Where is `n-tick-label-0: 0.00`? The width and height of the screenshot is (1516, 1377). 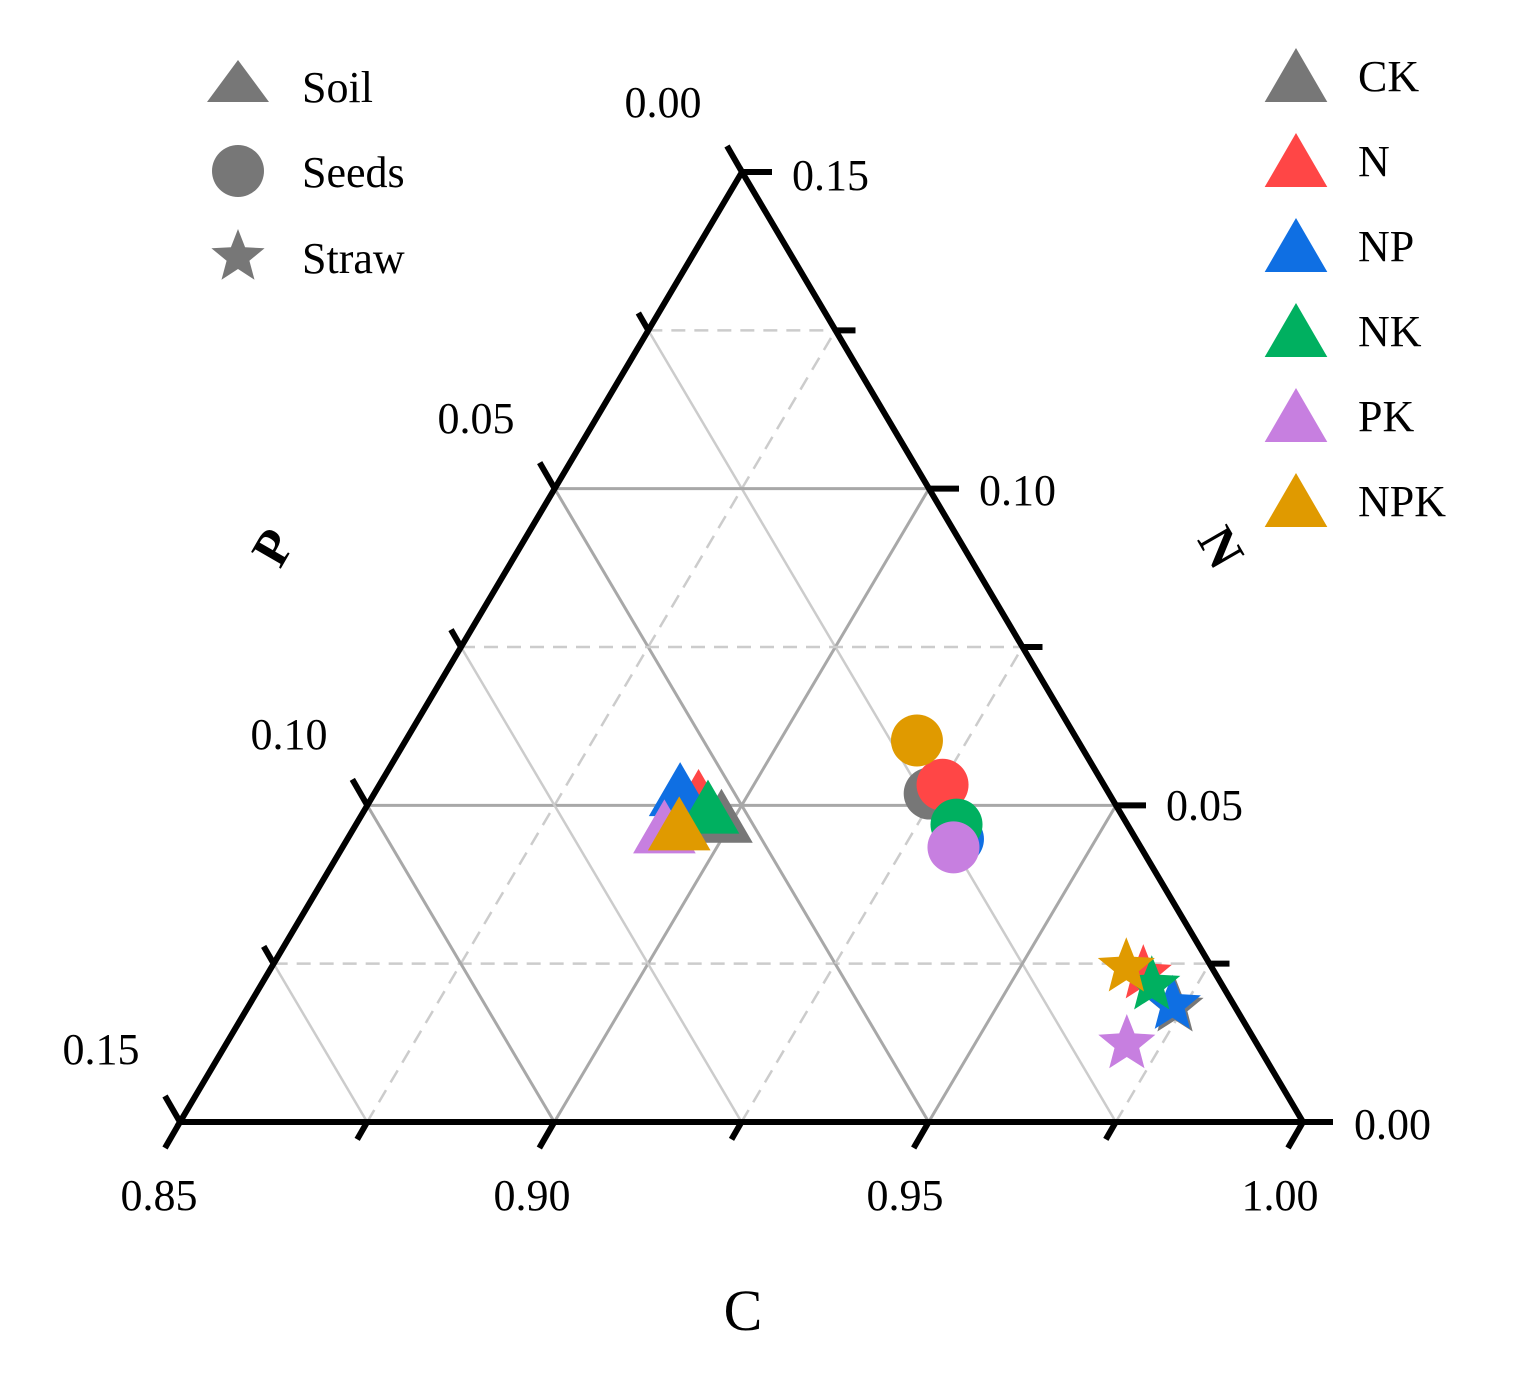 n-tick-label-0: 0.00 is located at coordinates (1392, 1124).